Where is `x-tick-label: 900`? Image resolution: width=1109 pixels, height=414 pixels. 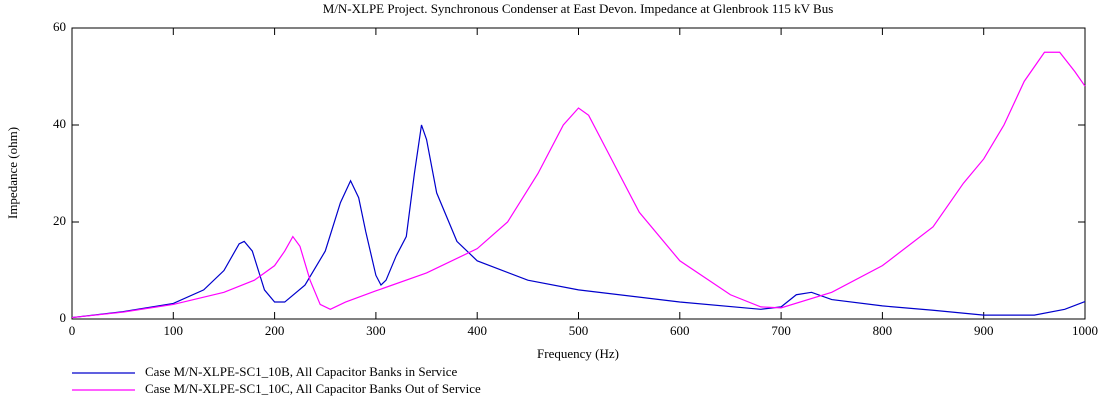 x-tick-label: 900 is located at coordinates (984, 330).